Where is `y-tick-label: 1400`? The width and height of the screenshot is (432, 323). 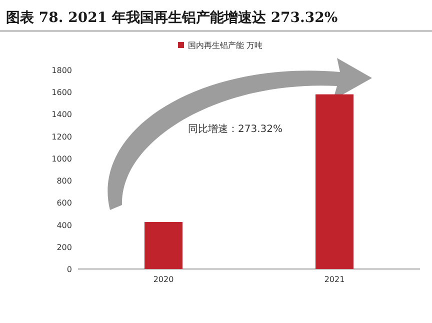 y-tick-label: 1400 is located at coordinates (62, 115).